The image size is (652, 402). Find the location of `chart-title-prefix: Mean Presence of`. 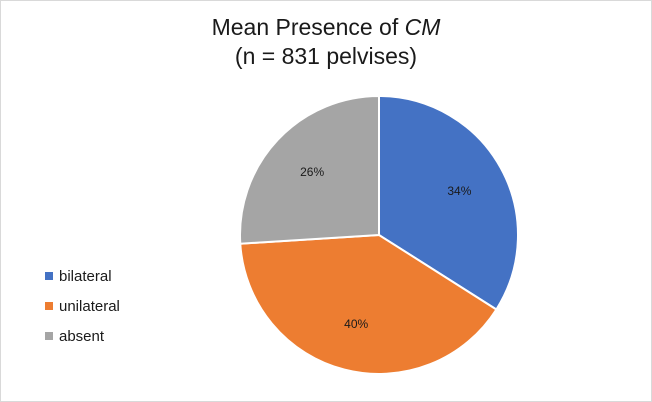

chart-title-prefix: Mean Presence of is located at coordinates (308, 27).